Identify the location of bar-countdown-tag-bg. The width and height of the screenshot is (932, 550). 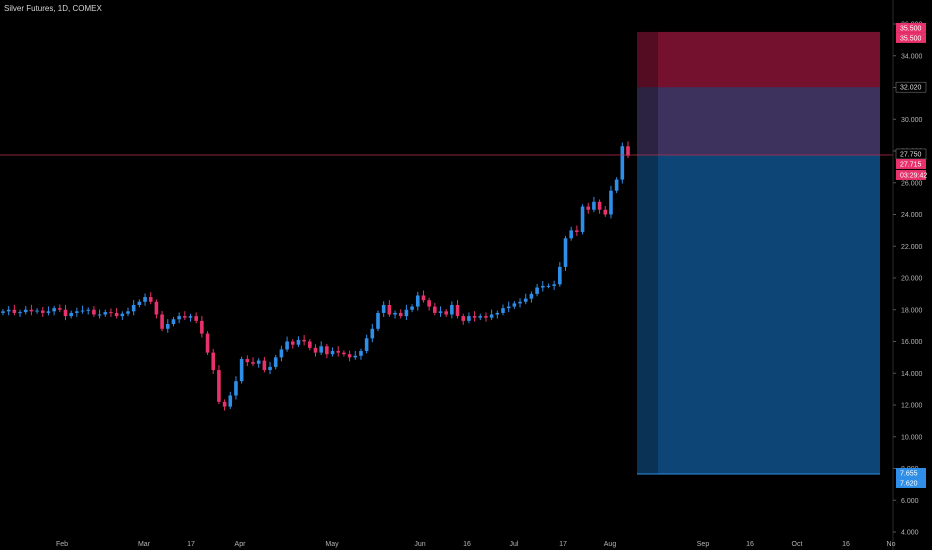
(911, 174).